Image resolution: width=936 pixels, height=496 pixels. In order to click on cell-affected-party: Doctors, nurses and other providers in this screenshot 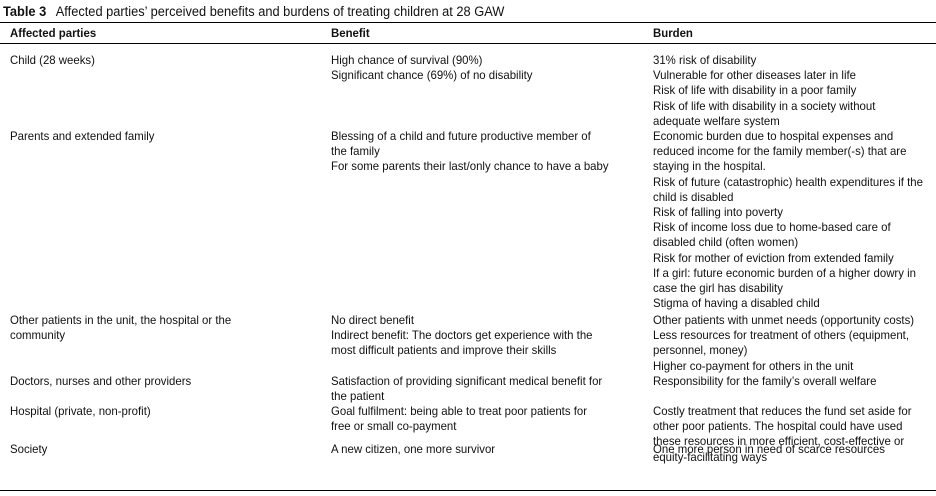, I will do `click(160, 381)`.